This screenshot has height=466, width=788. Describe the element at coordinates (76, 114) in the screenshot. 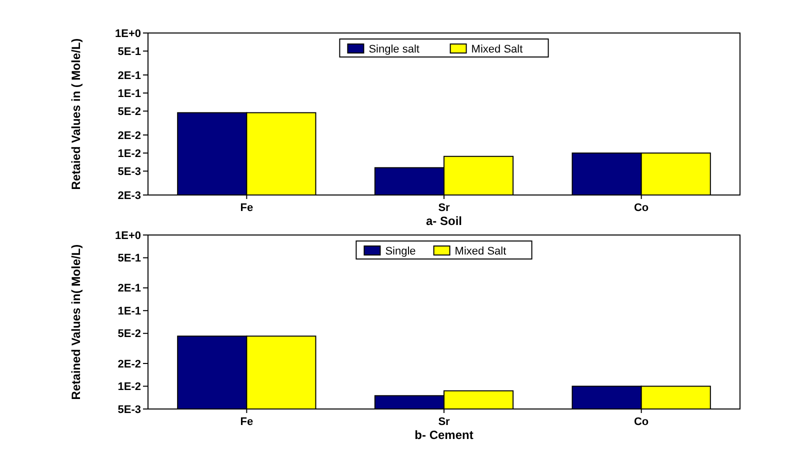

I see `y-axis-title: Retaied Values in ( Mole/L)` at that location.